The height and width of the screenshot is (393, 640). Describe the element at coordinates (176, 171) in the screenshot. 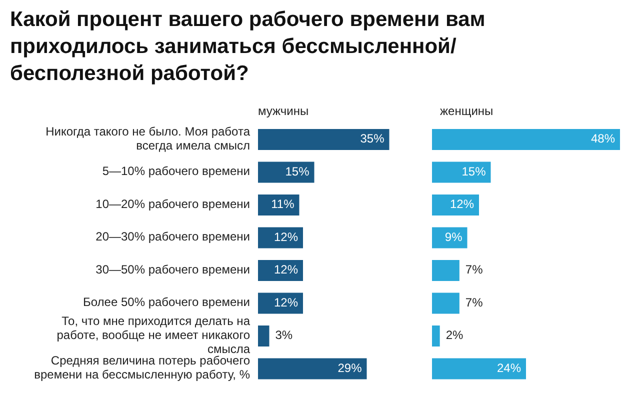

I see `y-tick-label: 5—10% рабочего времени` at that location.